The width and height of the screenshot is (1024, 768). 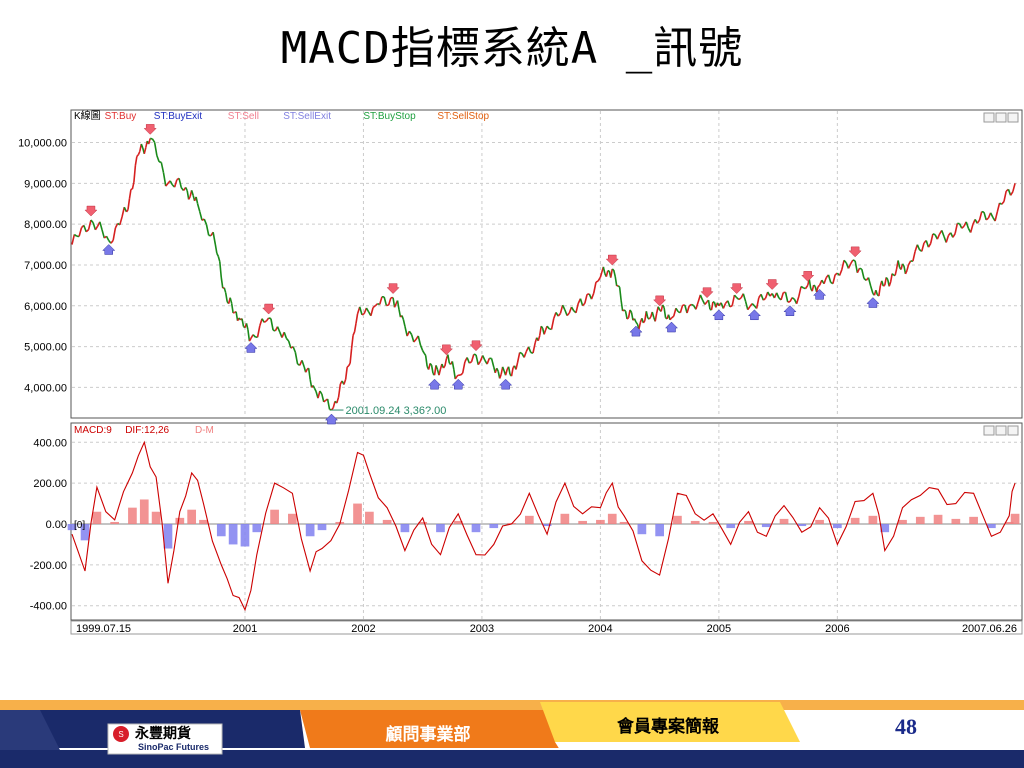 I want to click on footer-orange-band, so click(x=512, y=705).